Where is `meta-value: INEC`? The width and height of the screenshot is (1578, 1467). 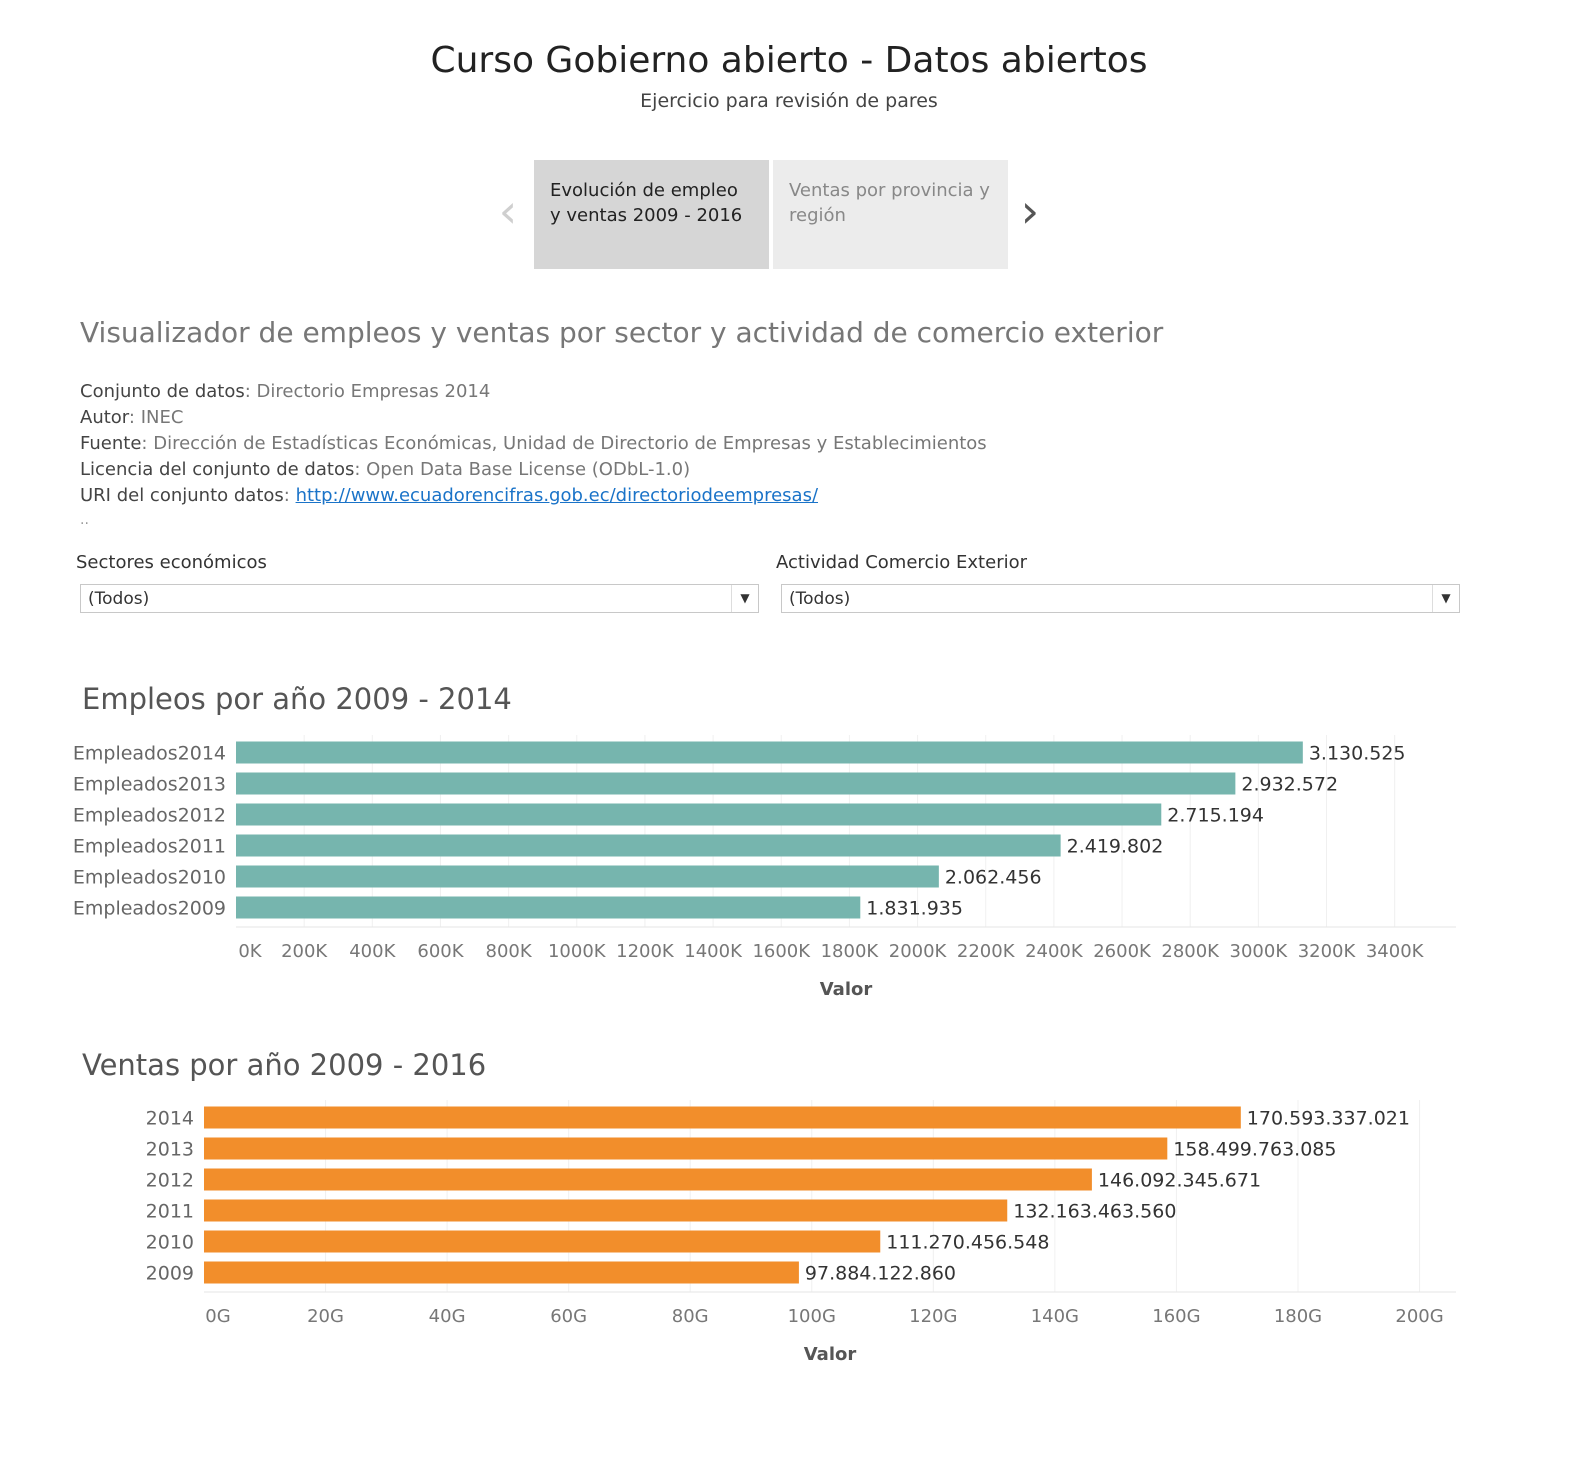 meta-value: INEC is located at coordinates (162, 417).